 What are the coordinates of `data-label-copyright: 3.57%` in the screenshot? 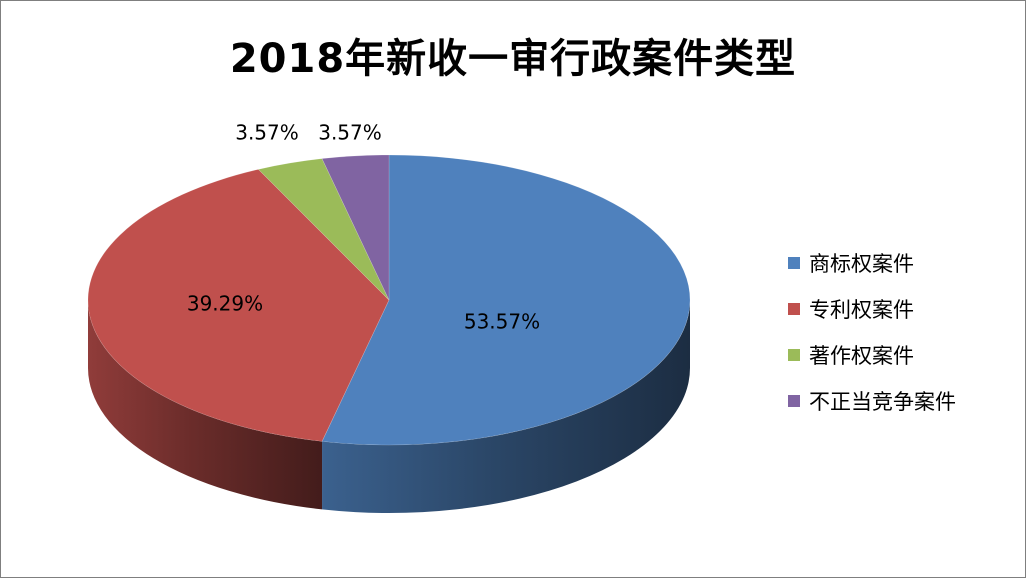 It's located at (267, 133).